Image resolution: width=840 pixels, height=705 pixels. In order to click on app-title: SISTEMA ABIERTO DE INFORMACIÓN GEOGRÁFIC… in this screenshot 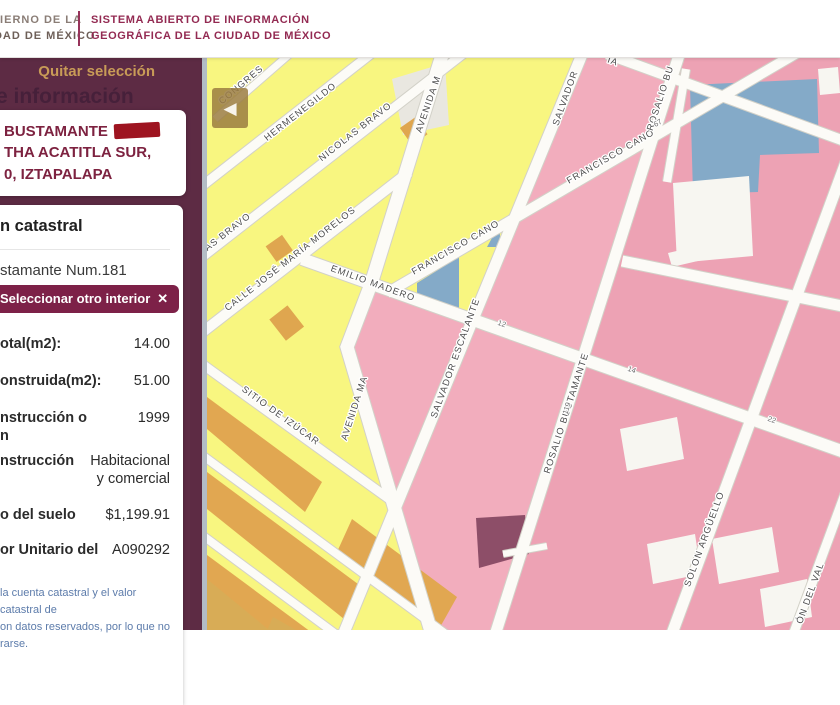, I will do `click(211, 28)`.